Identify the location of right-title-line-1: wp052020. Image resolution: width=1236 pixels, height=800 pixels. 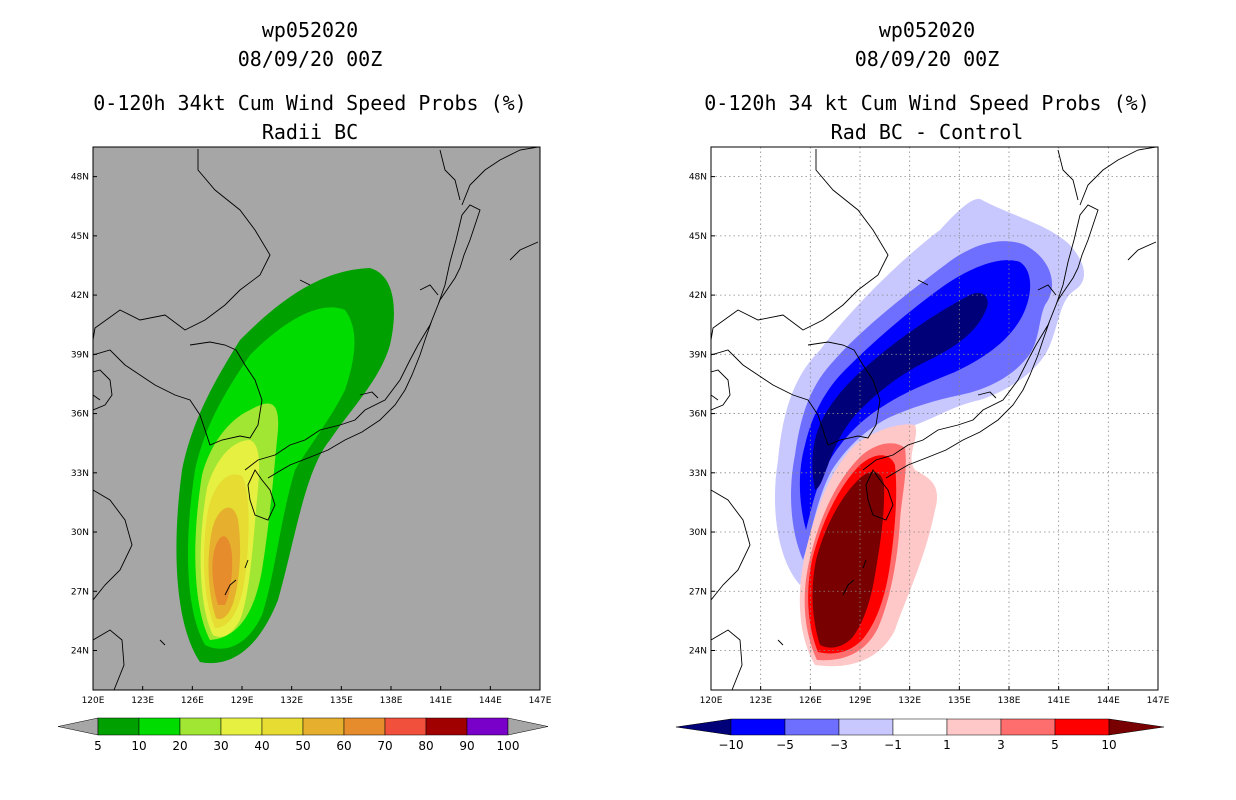
(927, 30).